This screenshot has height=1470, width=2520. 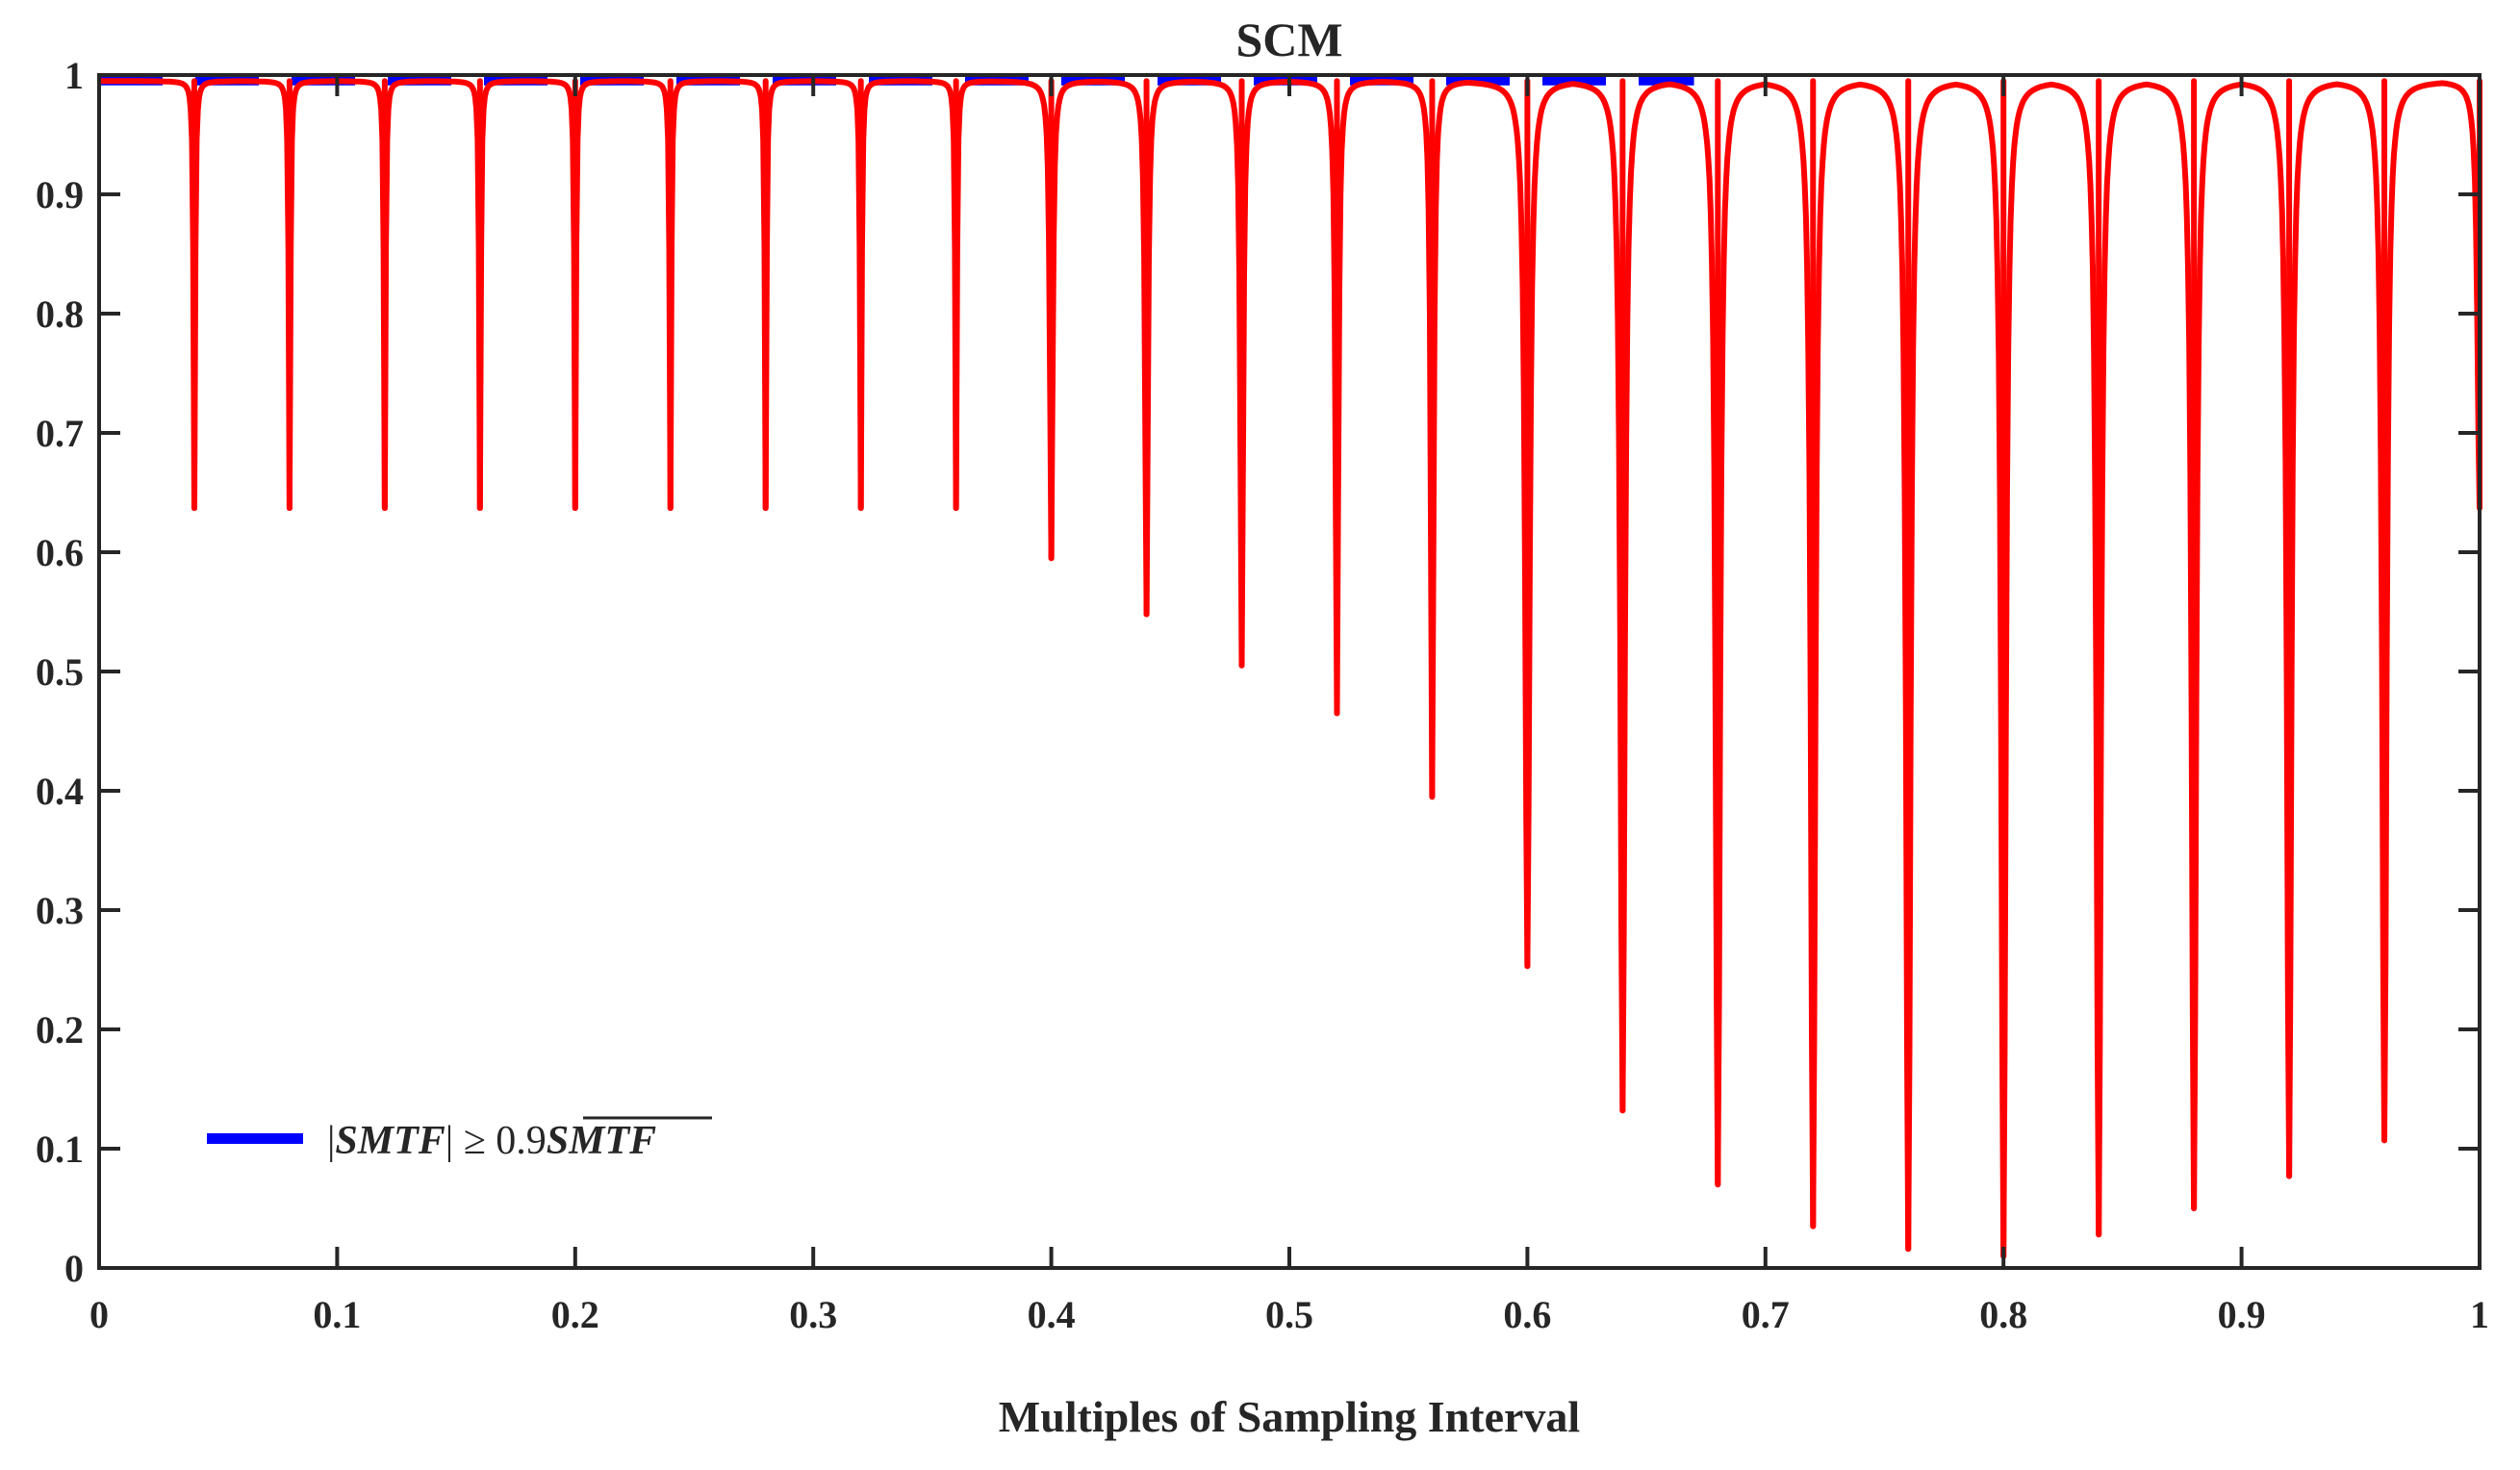 What do you see at coordinates (60, 910) in the screenshot?
I see `y-tick-label: 0.3` at bounding box center [60, 910].